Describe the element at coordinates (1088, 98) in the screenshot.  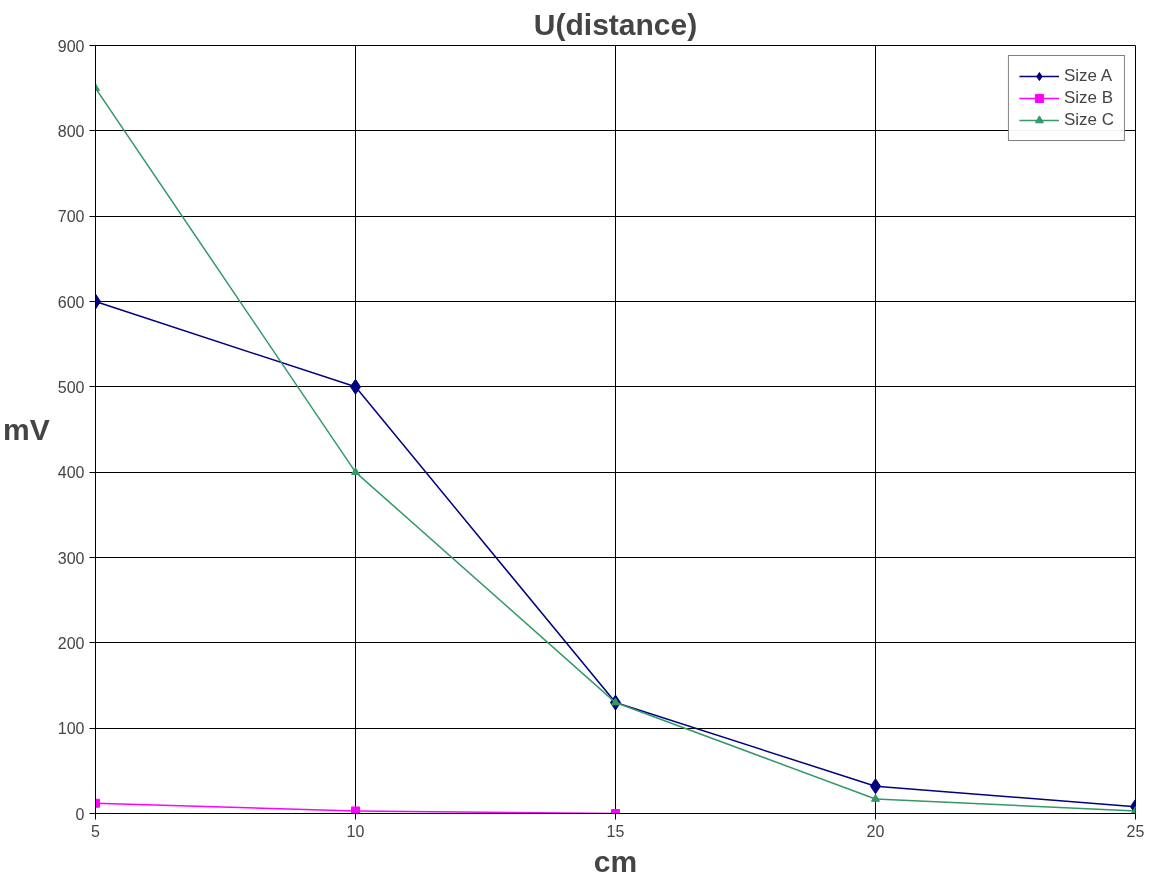
I see `legend-label: Size B` at that location.